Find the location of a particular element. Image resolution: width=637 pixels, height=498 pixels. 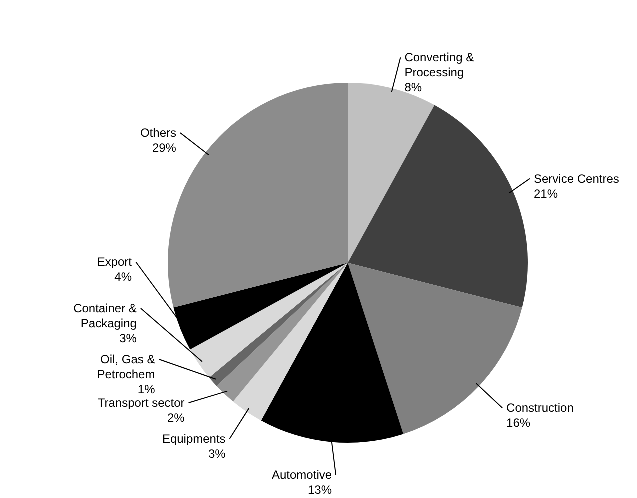

slice-label: Service Centres is located at coordinates (577, 179).